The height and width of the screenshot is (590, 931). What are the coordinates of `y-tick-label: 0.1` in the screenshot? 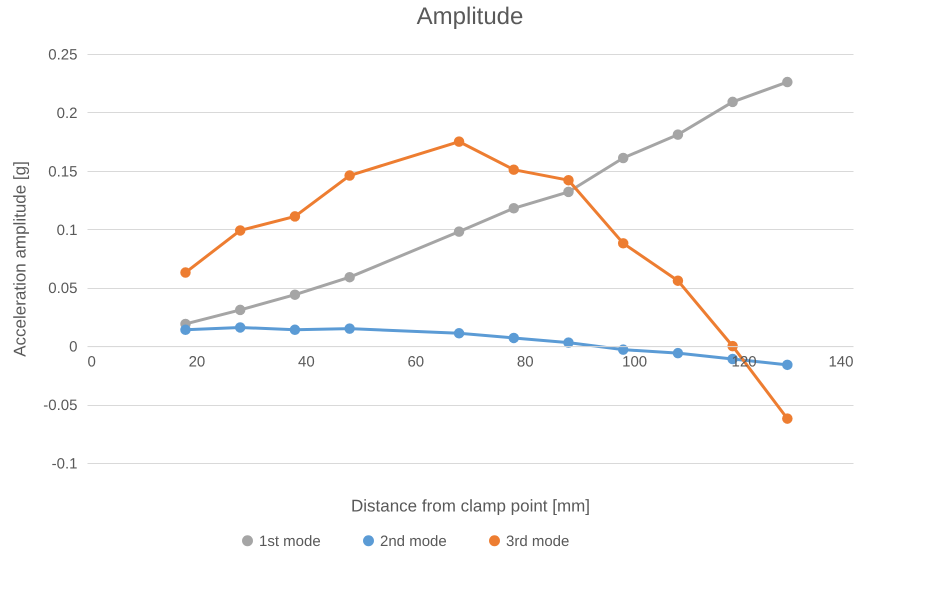 It's located at (67, 230).